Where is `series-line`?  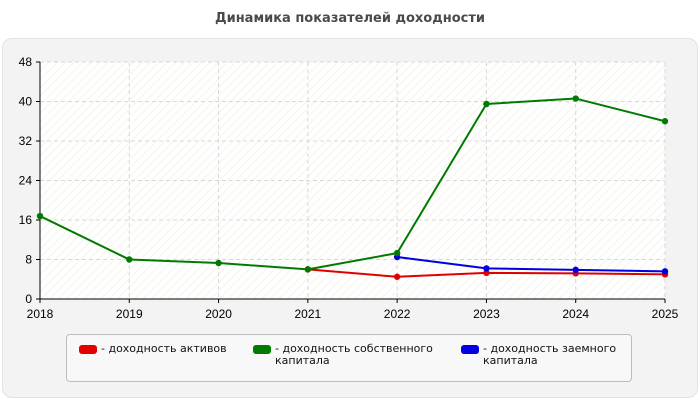 series-line is located at coordinates (531, 264).